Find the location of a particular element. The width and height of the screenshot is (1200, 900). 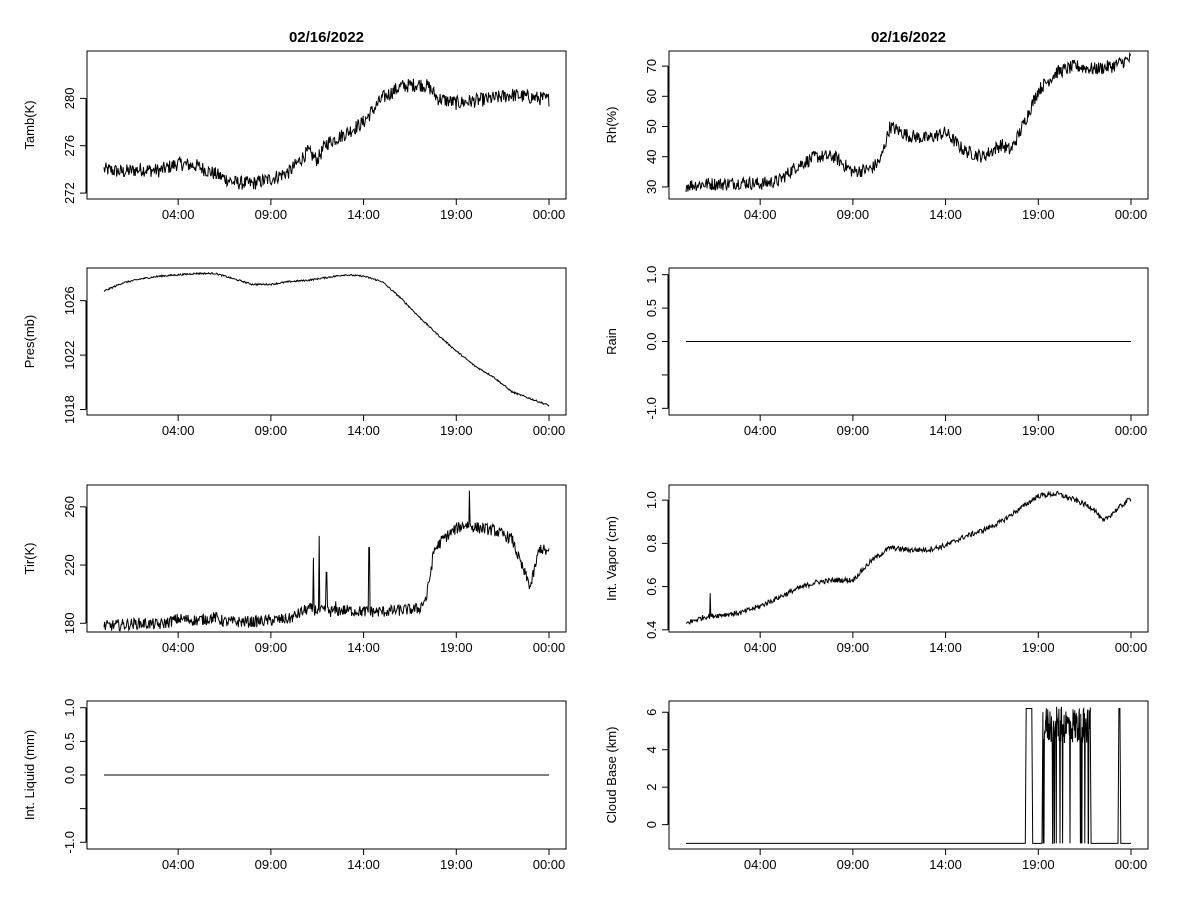

y-tick-label: 1022 is located at coordinates (69, 355).